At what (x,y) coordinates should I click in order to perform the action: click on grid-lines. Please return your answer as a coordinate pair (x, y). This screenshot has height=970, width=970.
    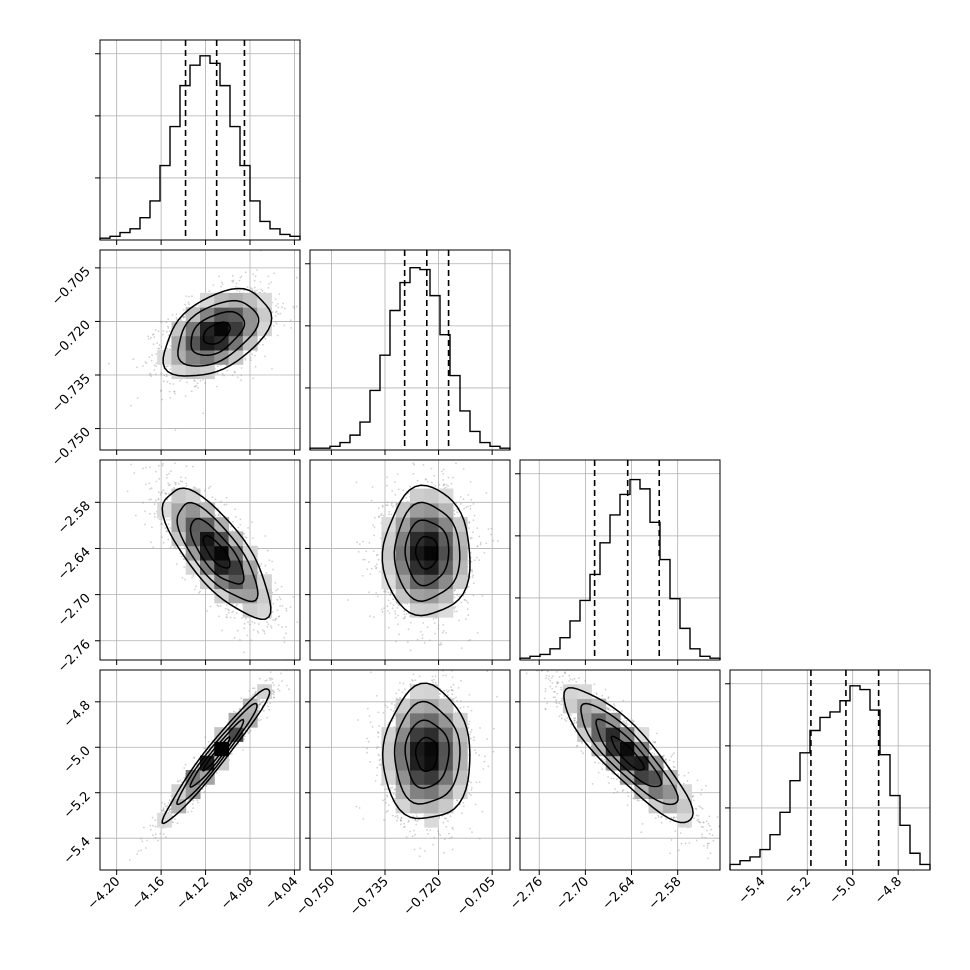
    Looking at the image, I should click on (200, 140).